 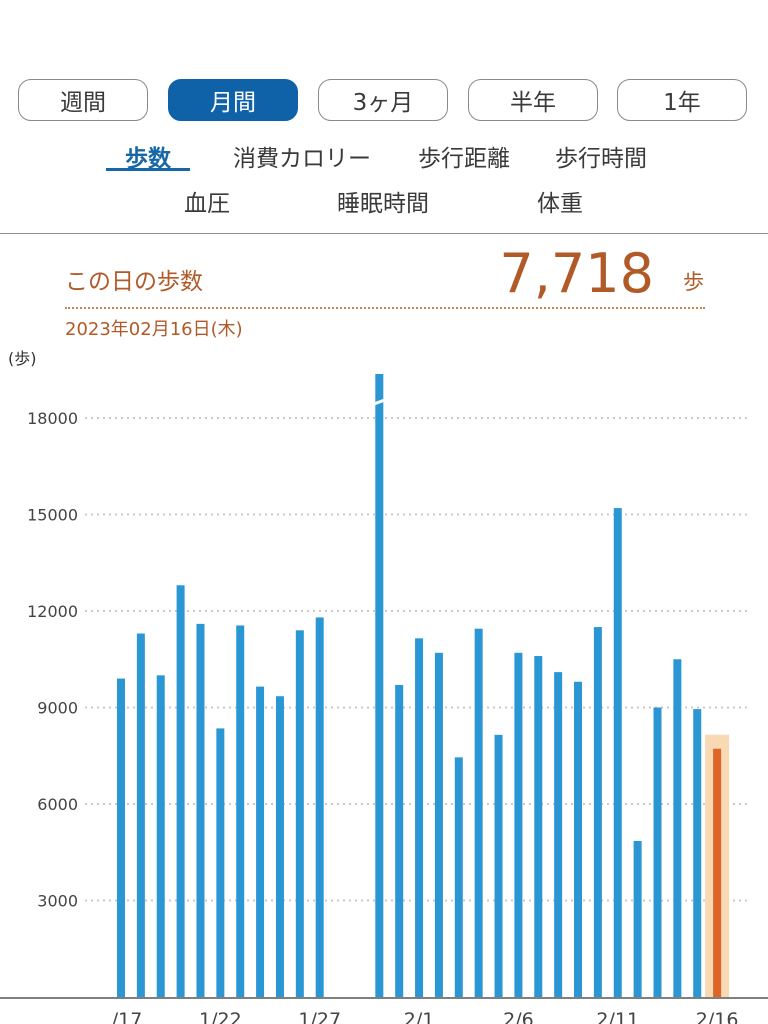 I want to click on day-steps-unit: 歩, so click(x=693, y=282).